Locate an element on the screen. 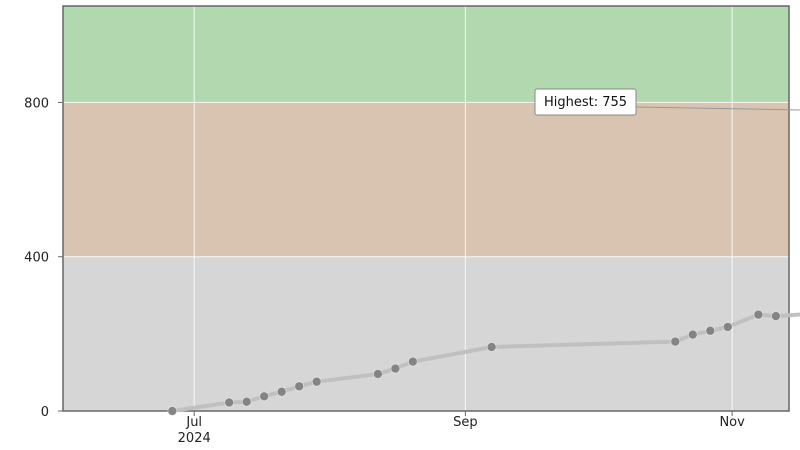 This screenshot has height=450, width=800. y-axis: 0 400 800 is located at coordinates (43, 258).